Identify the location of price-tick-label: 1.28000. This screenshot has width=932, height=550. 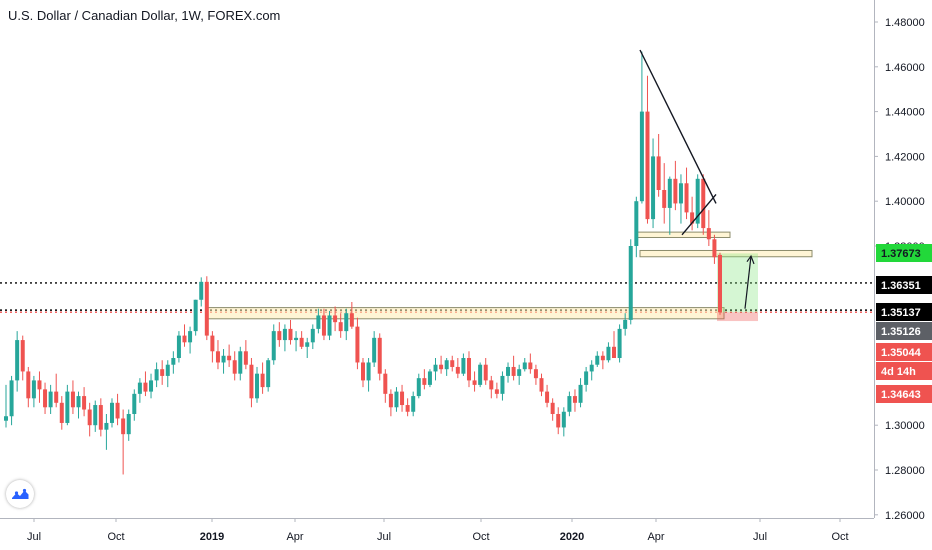
(905, 471).